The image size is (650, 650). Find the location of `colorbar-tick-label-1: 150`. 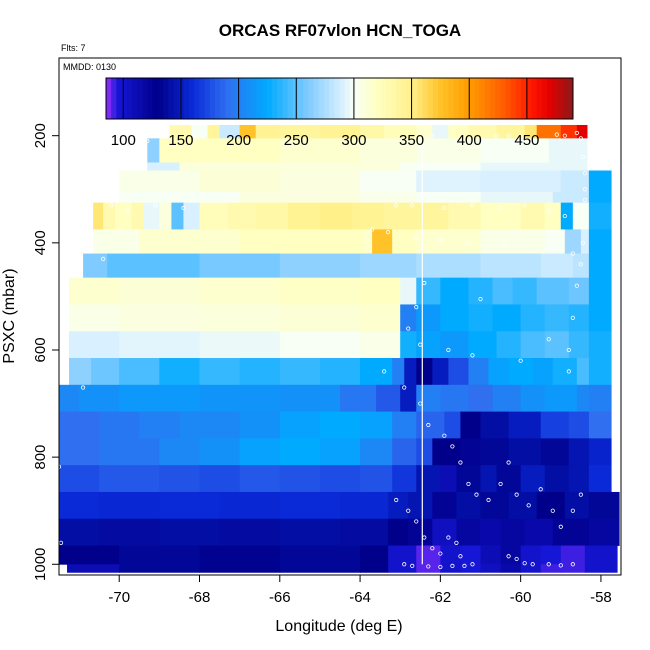

colorbar-tick-label-1: 150 is located at coordinates (180, 140).